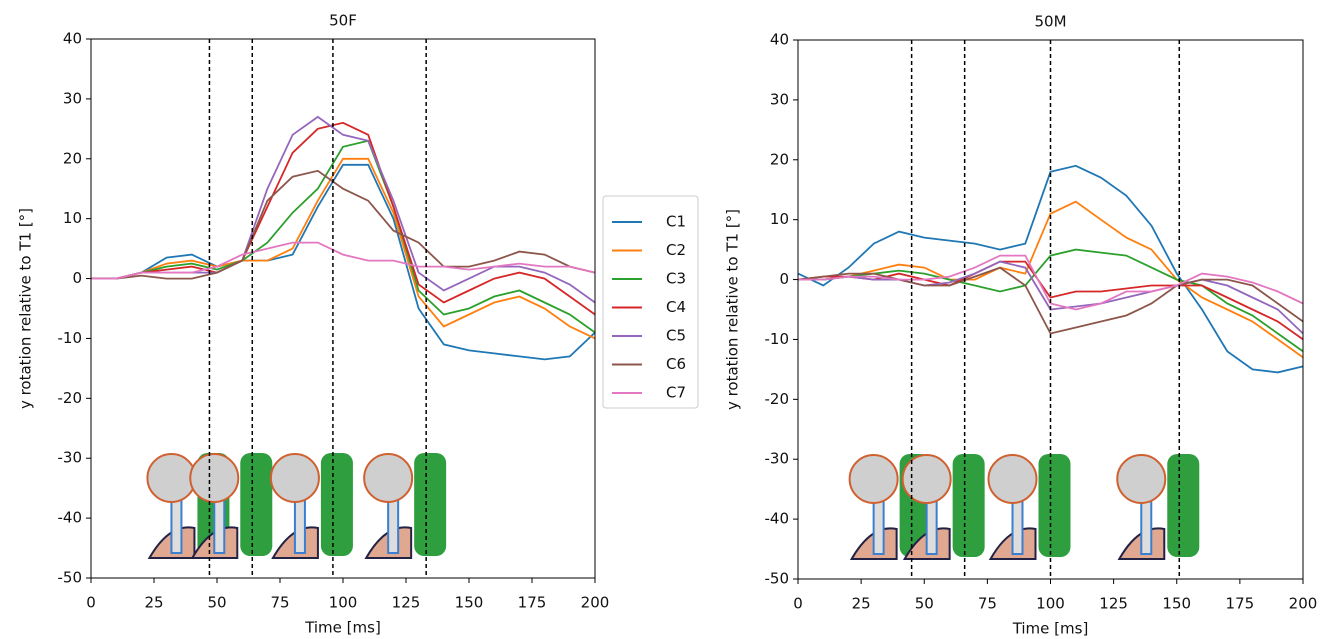 The height and width of the screenshot is (639, 1326). Describe the element at coordinates (676, 307) in the screenshot. I see `legend-label: C4` at that location.